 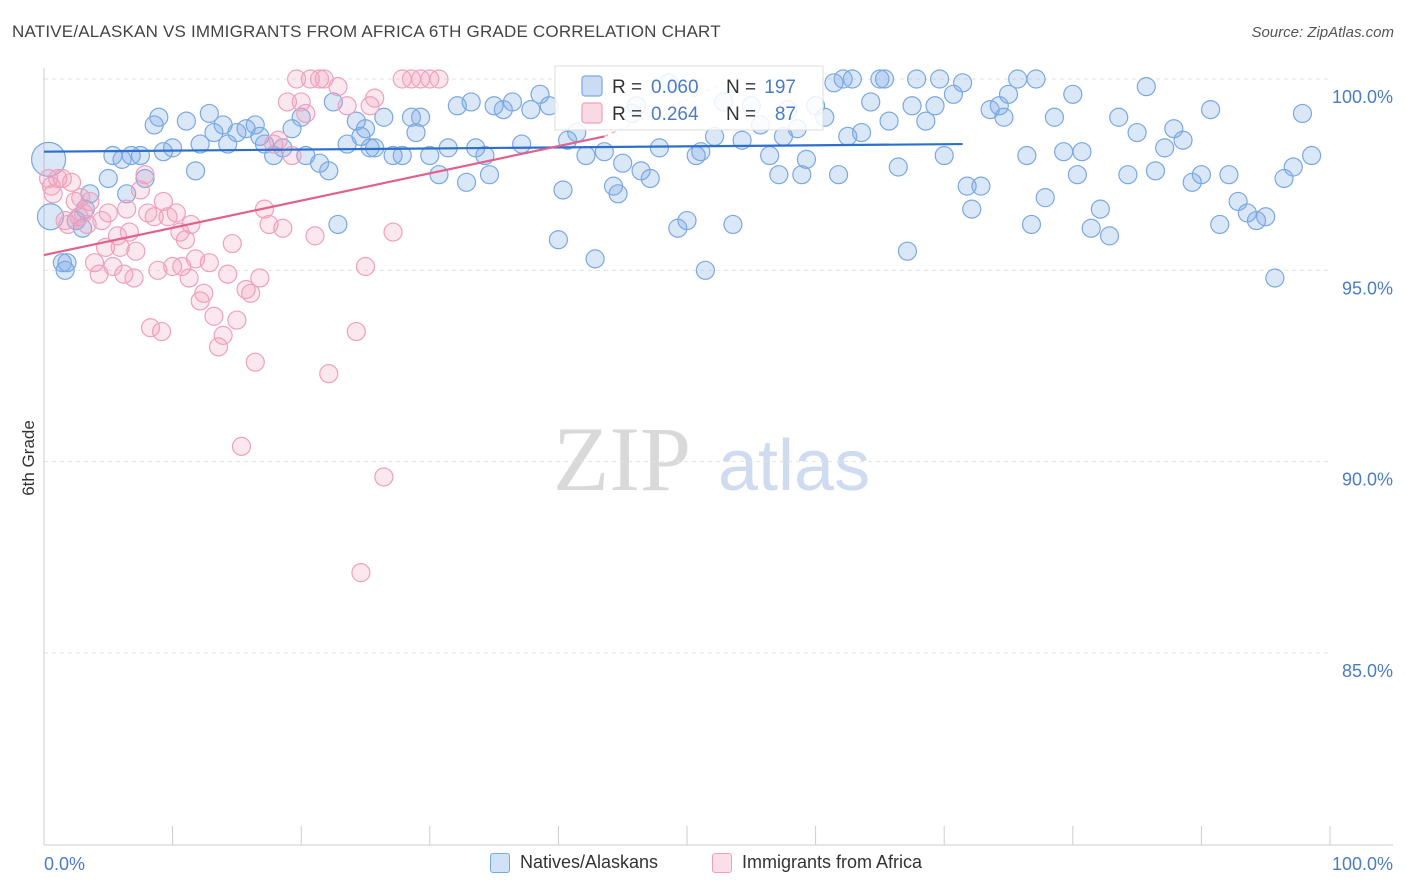 What do you see at coordinates (817, 862) in the screenshot?
I see `legend-item-africa: Immigrants from Africa` at bounding box center [817, 862].